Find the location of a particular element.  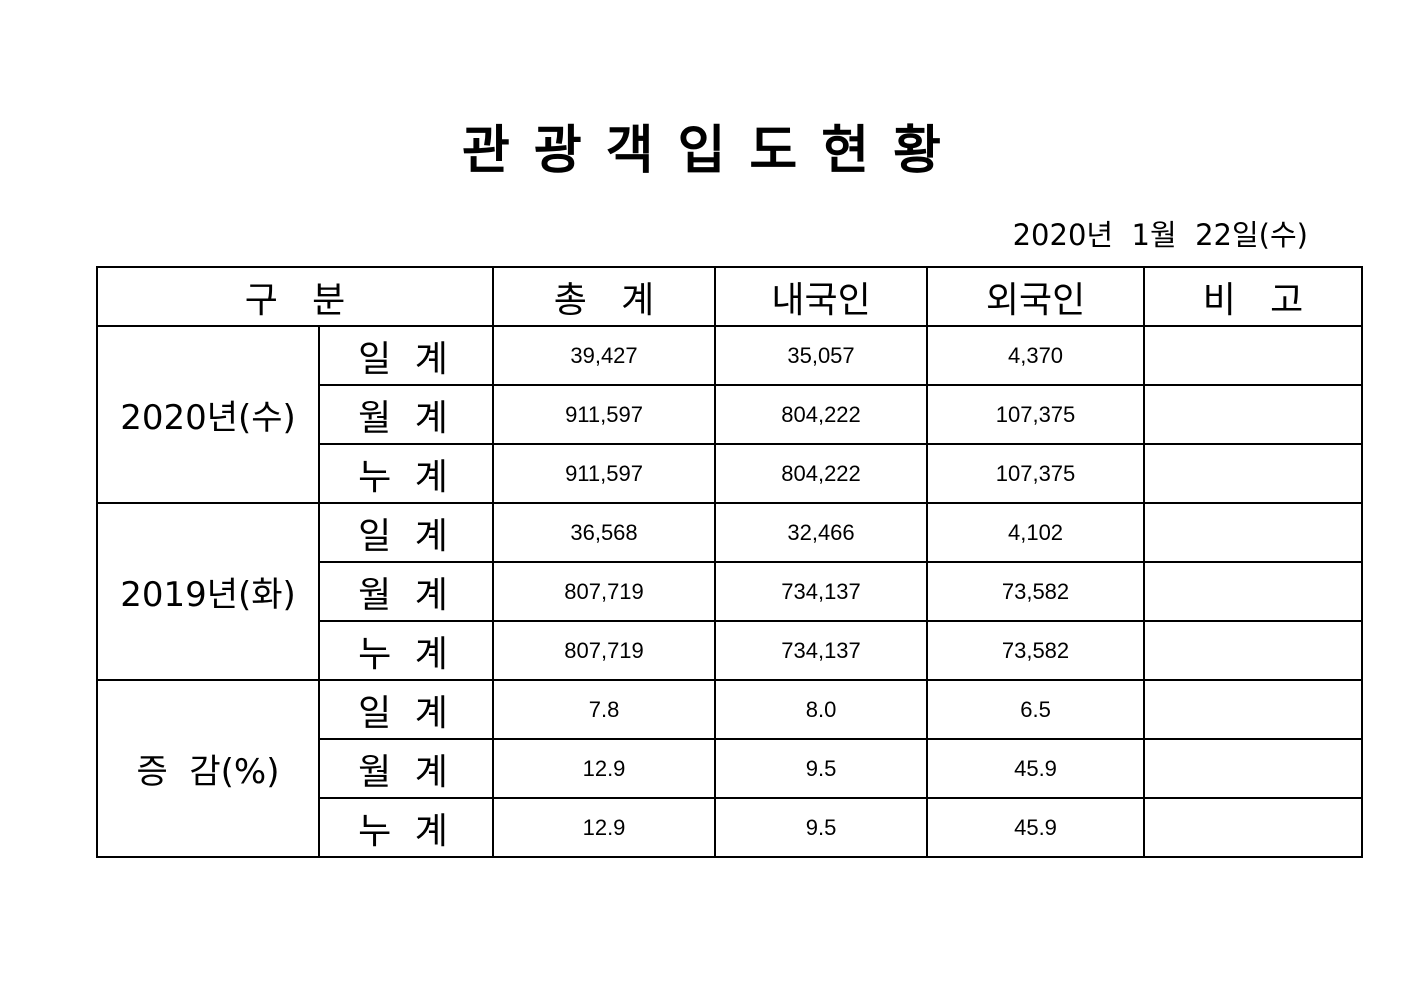

cell-total: 36,568 is located at coordinates (604, 532).